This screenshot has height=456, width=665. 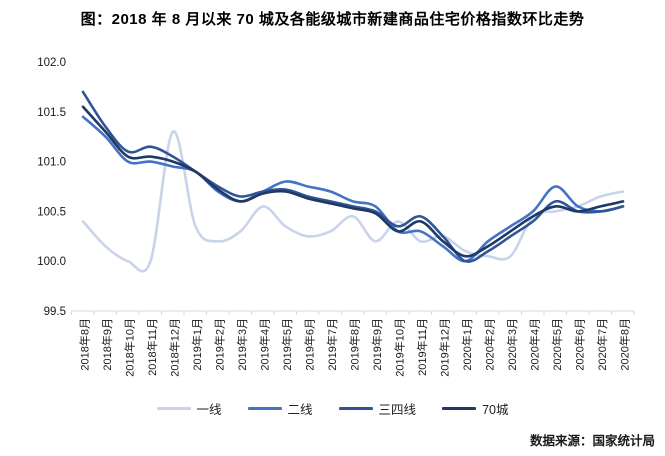 What do you see at coordinates (242, 344) in the screenshot?
I see `x-tick-label: 2019年3月` at bounding box center [242, 344].